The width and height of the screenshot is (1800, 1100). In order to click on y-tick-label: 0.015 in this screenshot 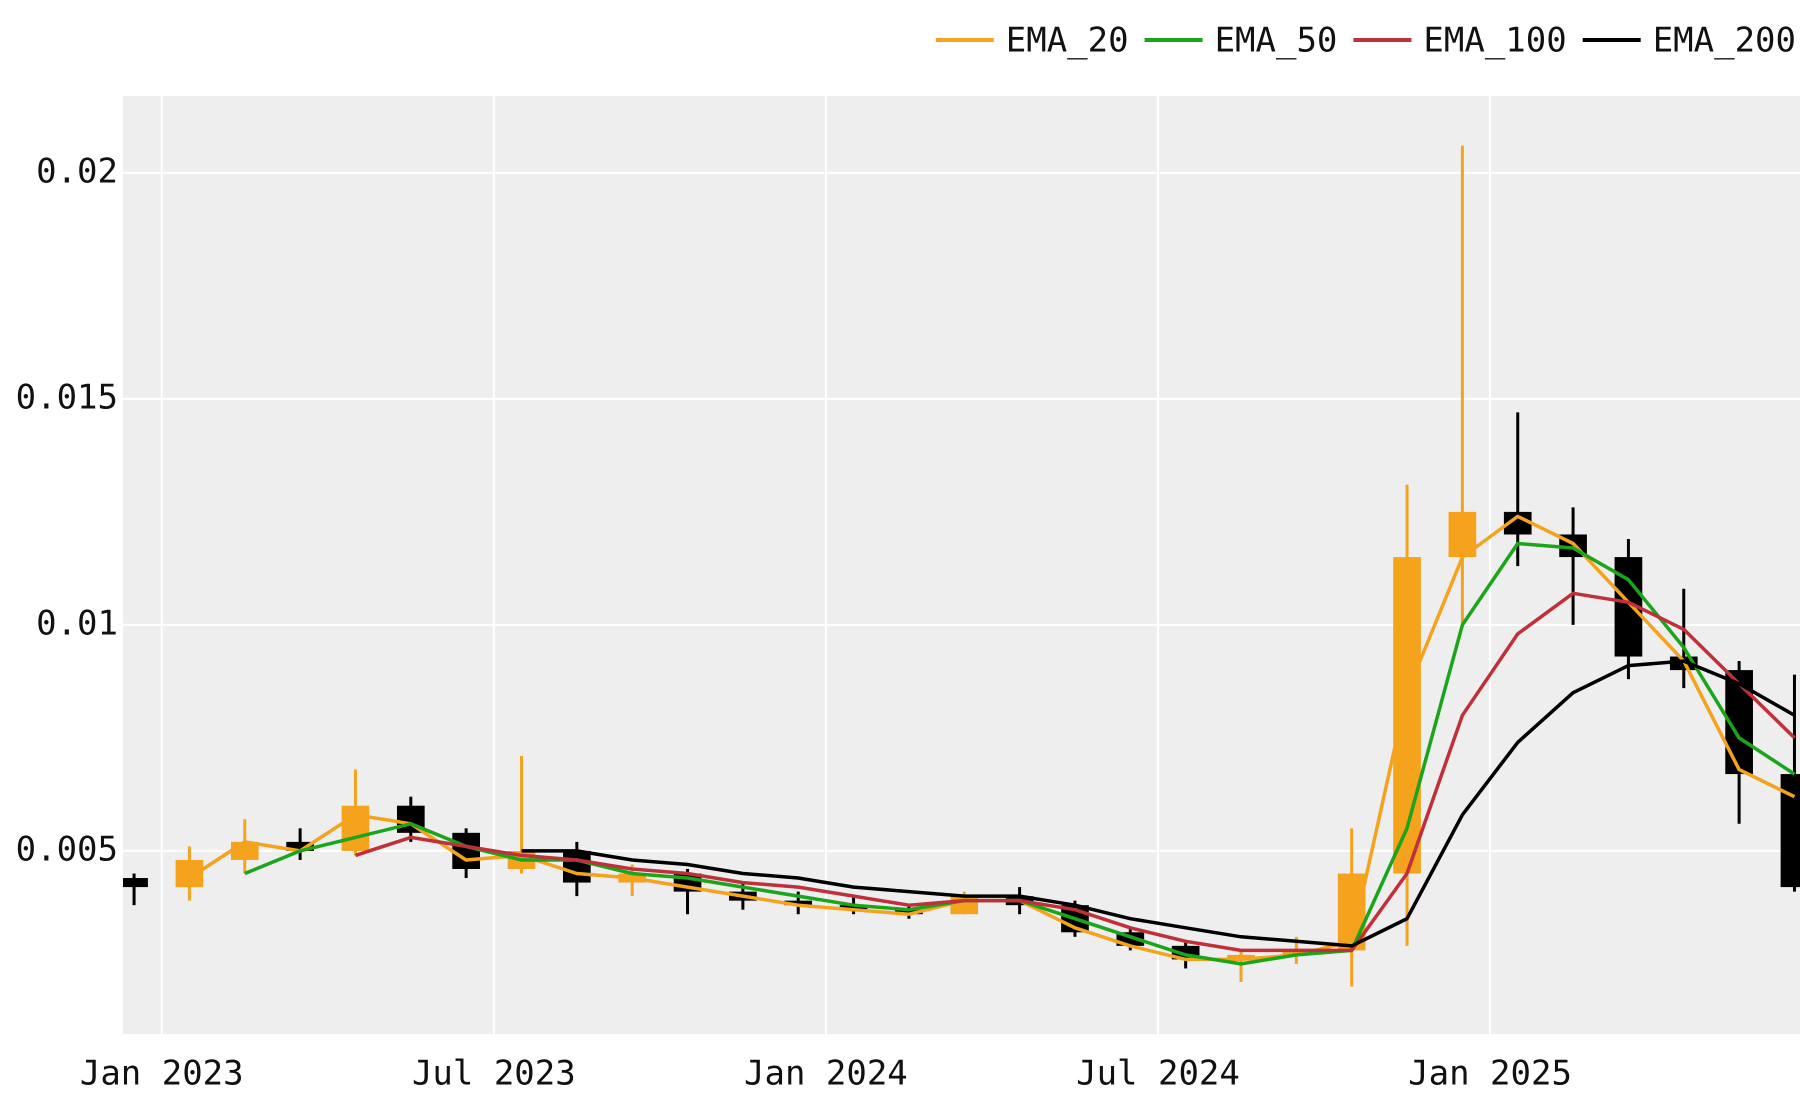, I will do `click(67, 397)`.